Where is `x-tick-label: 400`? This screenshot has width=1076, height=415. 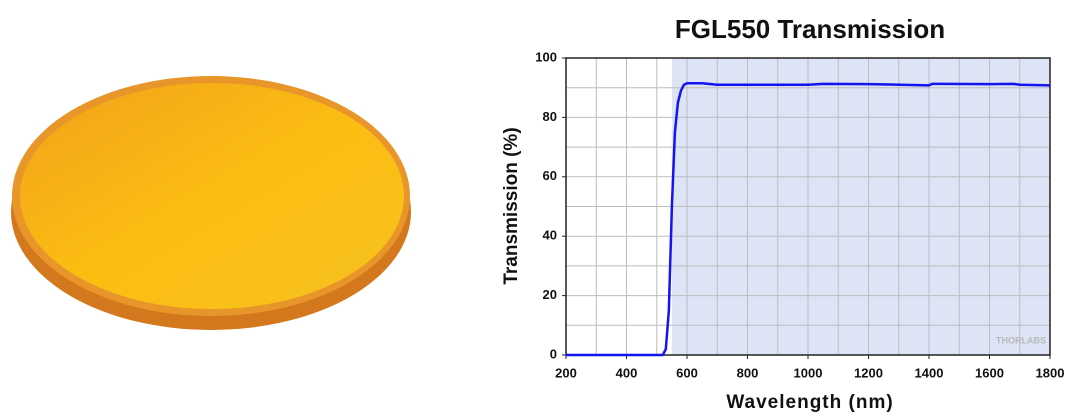
x-tick-label: 400 is located at coordinates (627, 372).